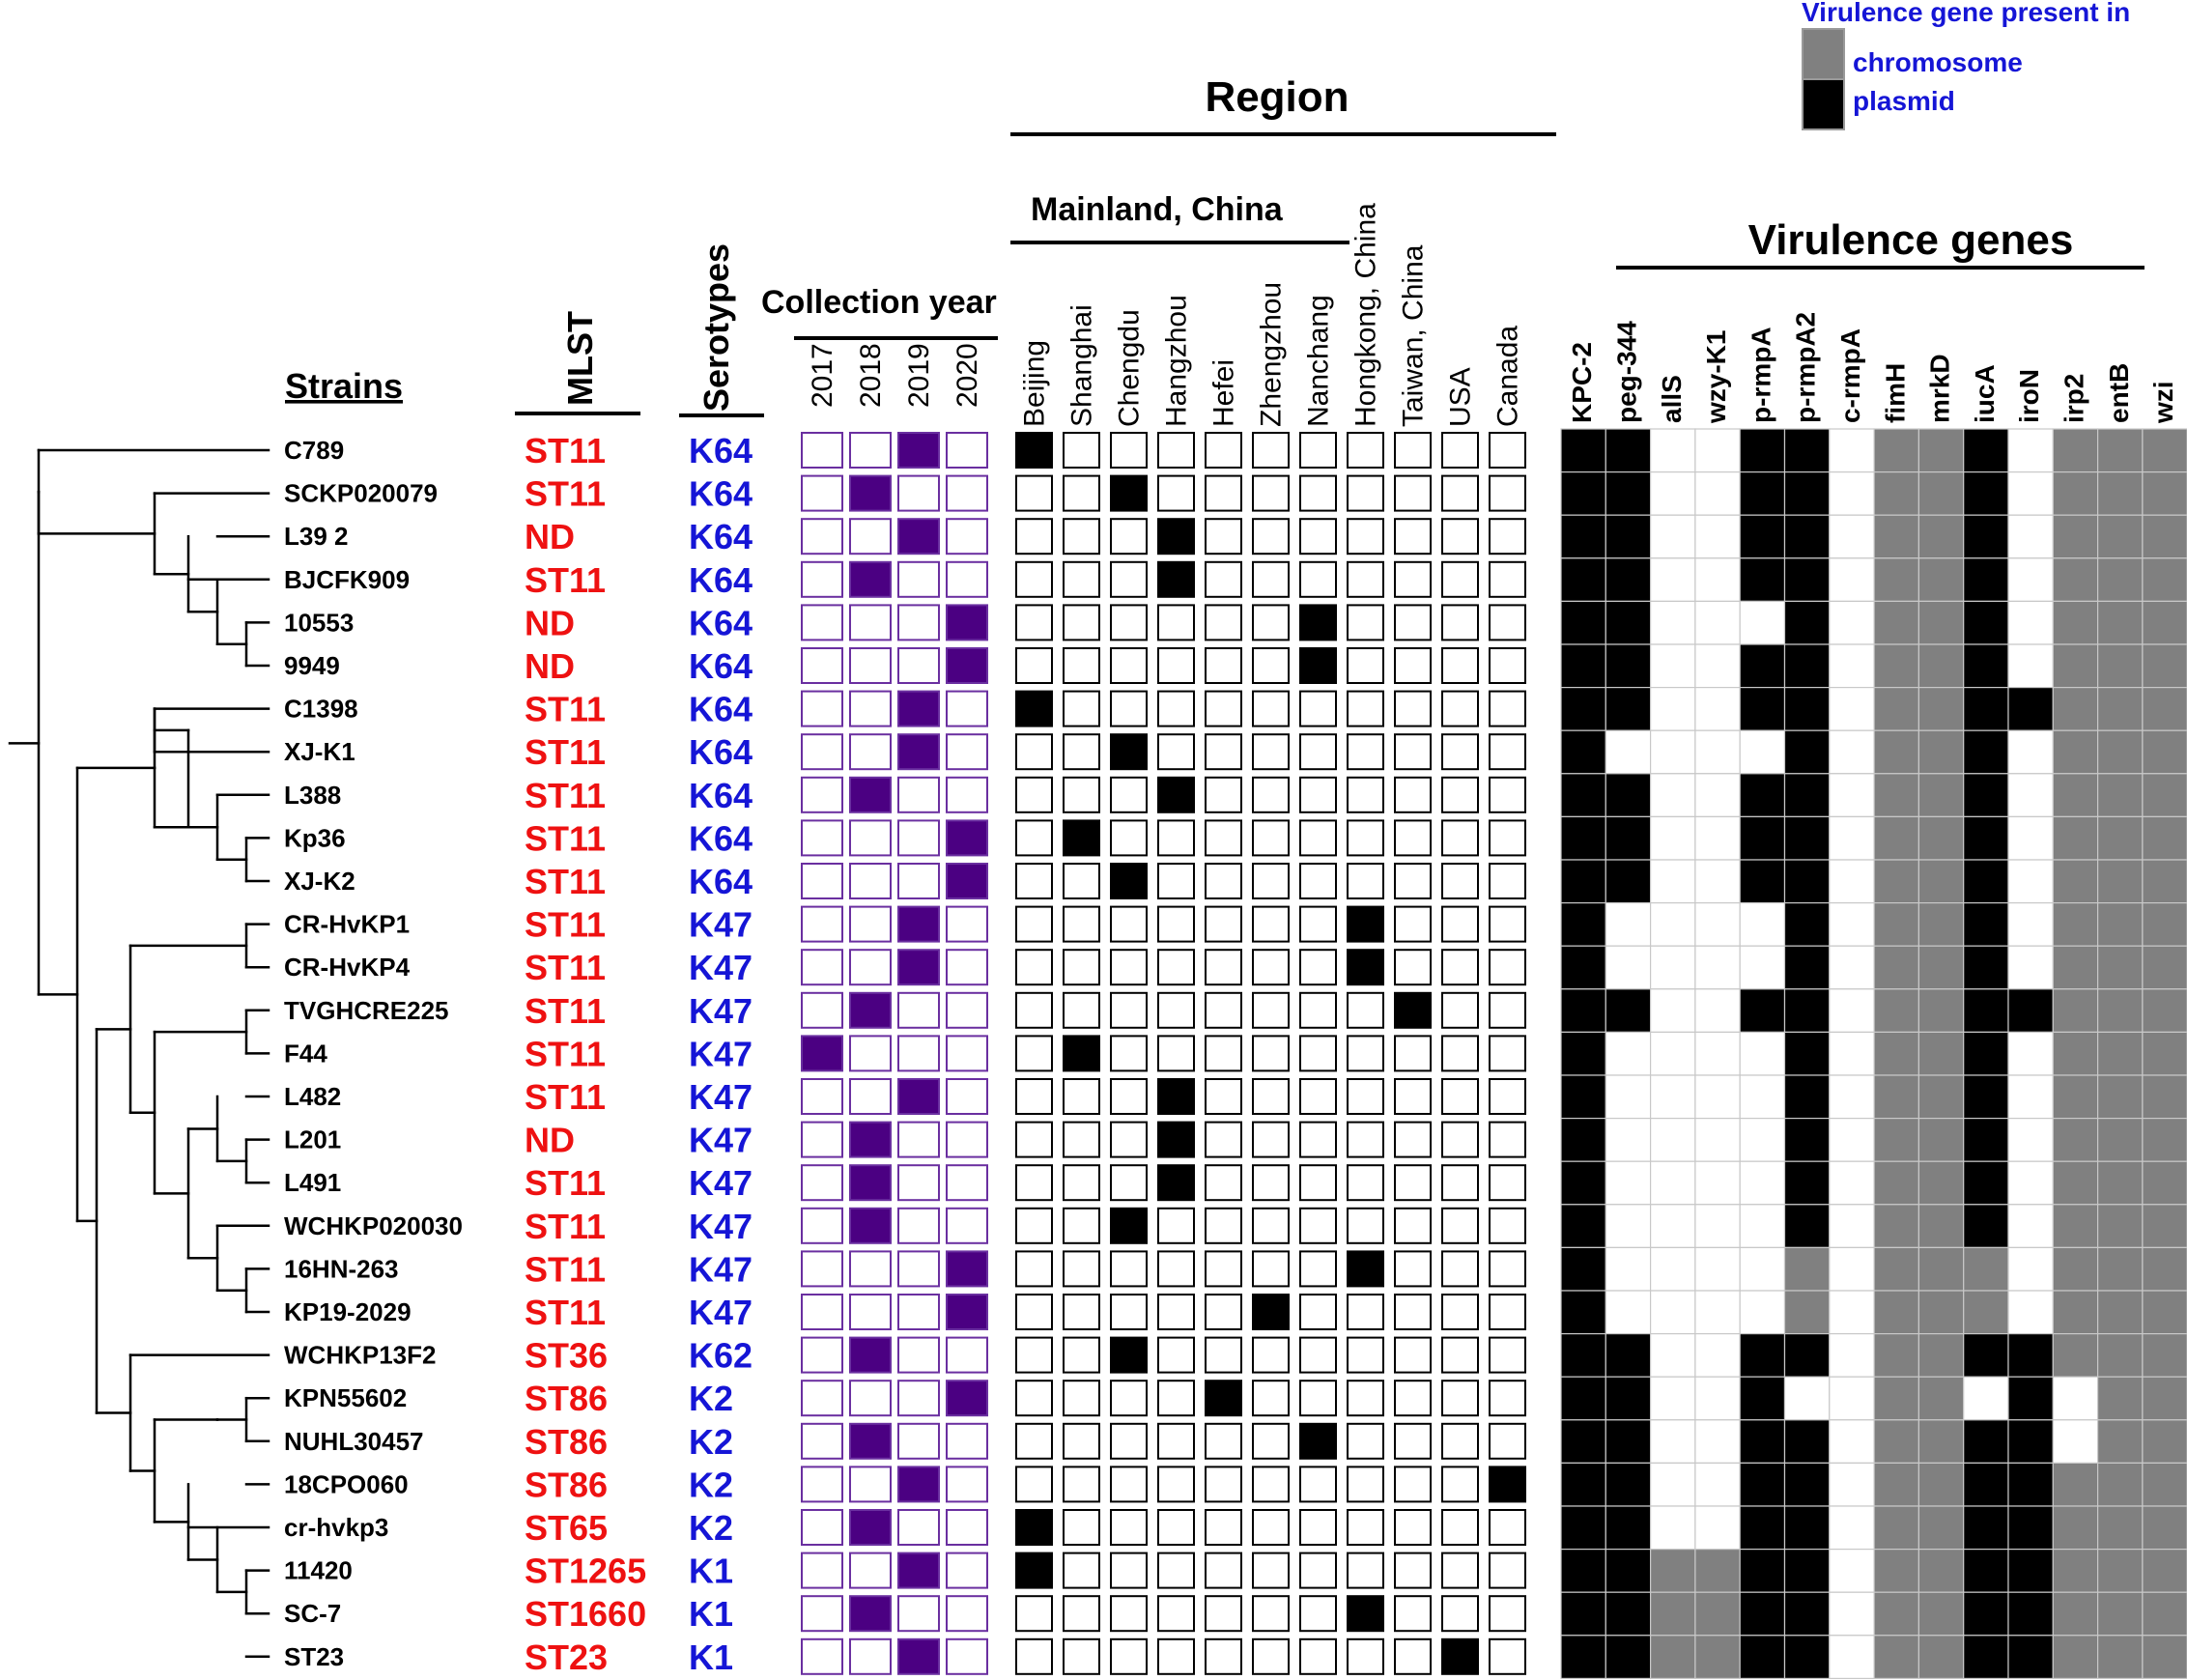 The height and width of the screenshot is (1680, 2187). Describe the element at coordinates (316, 536) in the screenshot. I see `strain-label: L39 2` at that location.